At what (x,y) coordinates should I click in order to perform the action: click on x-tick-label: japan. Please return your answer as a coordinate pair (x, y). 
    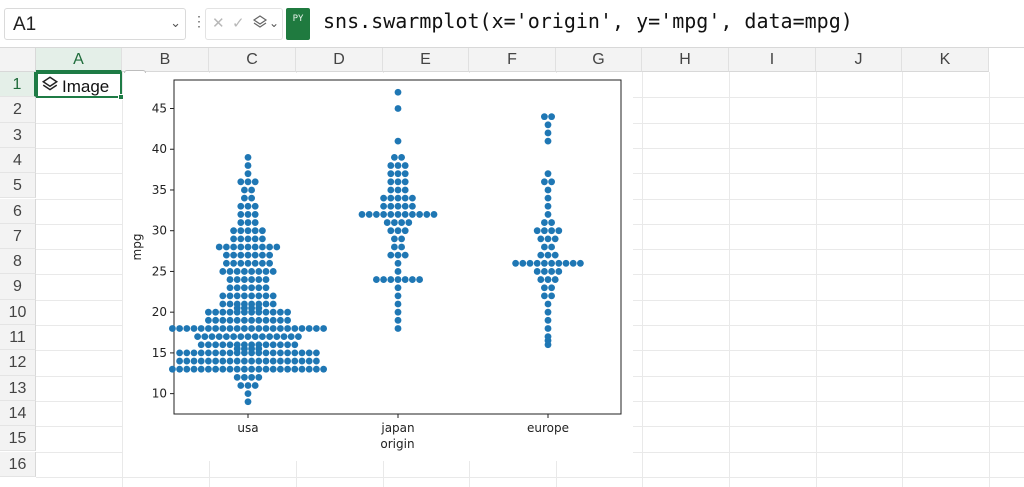
    Looking at the image, I should click on (397, 428).